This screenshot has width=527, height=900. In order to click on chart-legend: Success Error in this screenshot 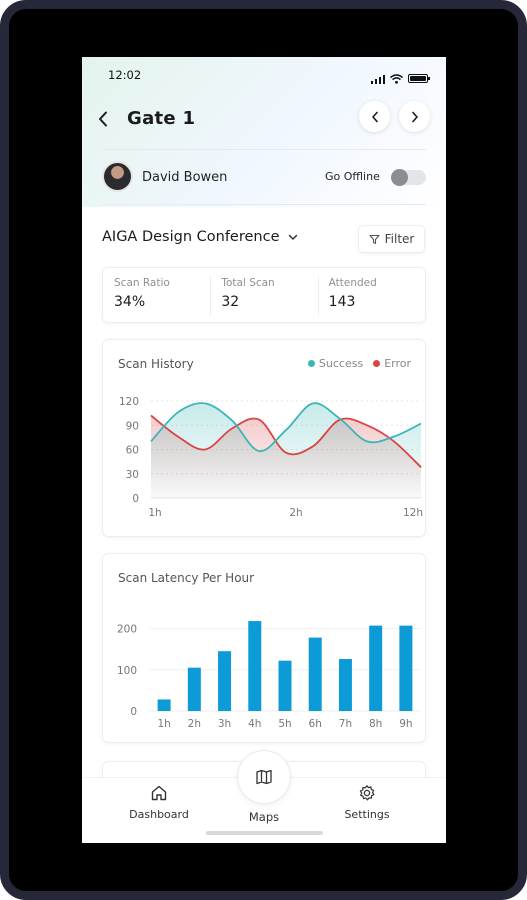, I will do `click(359, 363)`.